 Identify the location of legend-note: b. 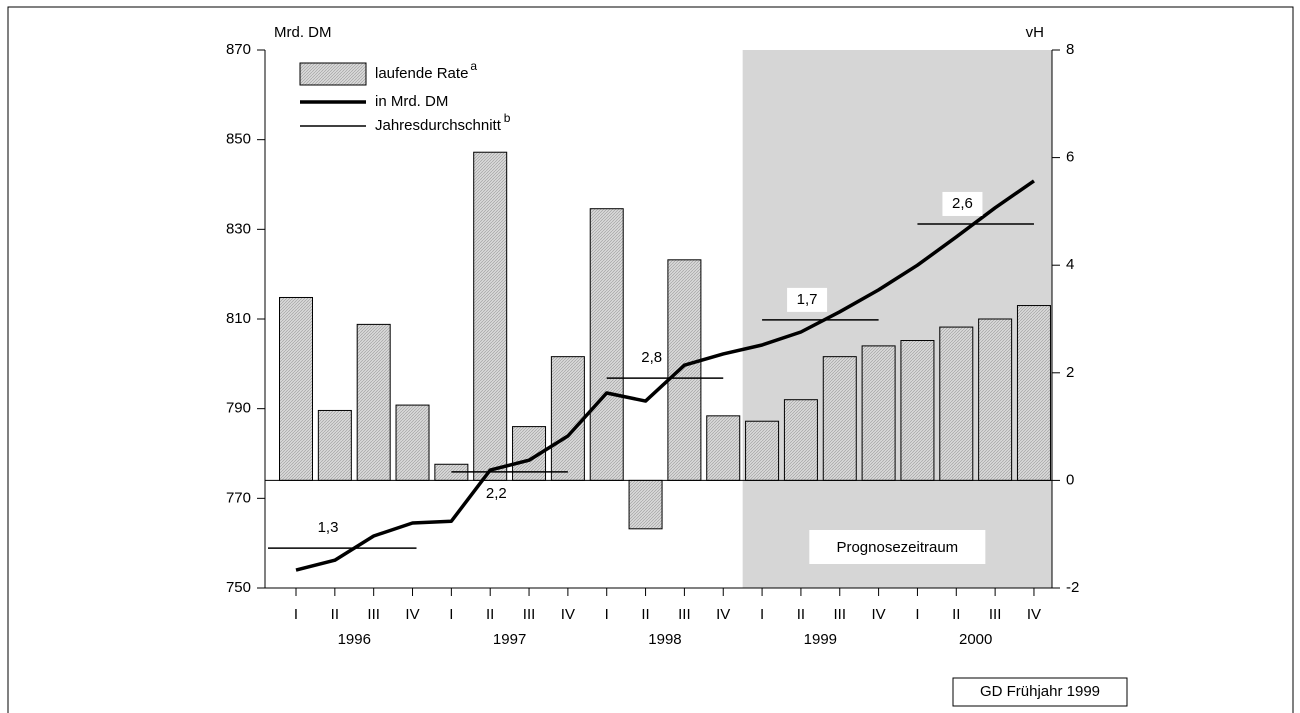
(507, 118).